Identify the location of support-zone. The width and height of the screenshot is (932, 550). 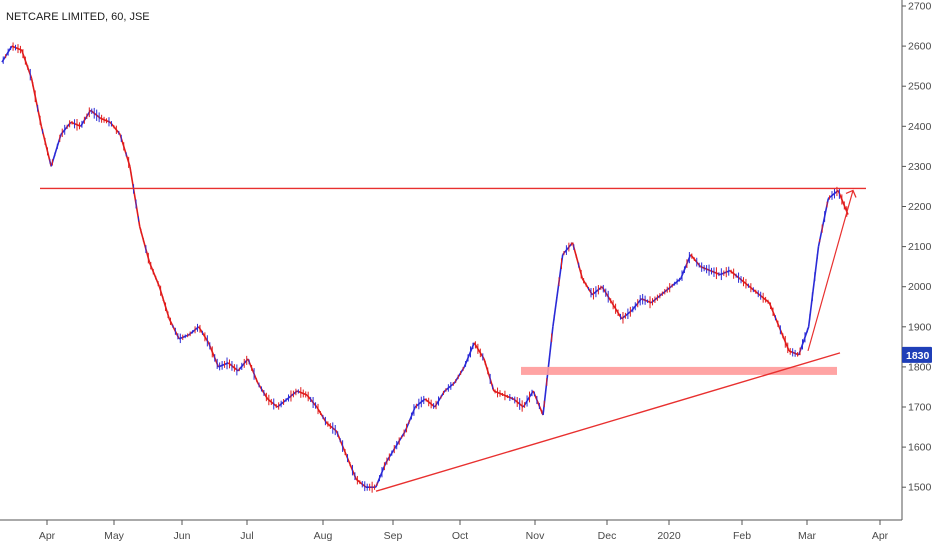
(679, 370).